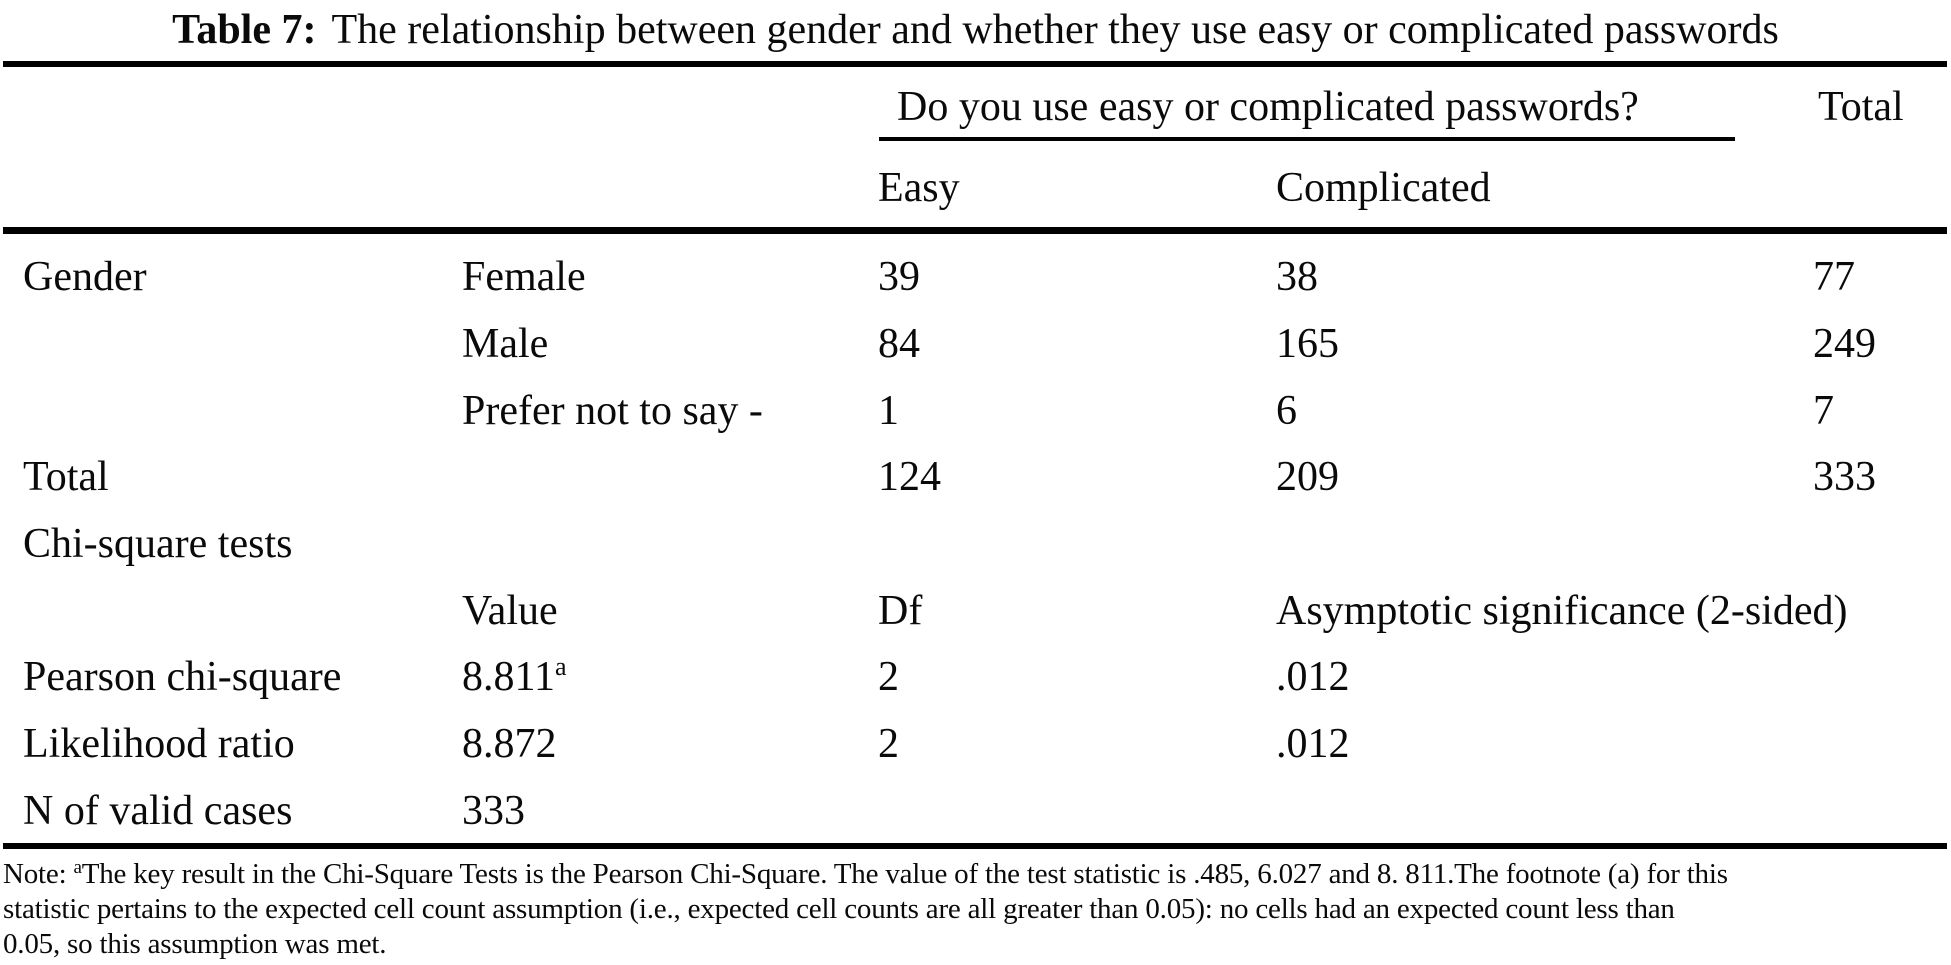 The image size is (1951, 965). Describe the element at coordinates (1313, 744) in the screenshot. I see `sig-likelihood: .012` at that location.